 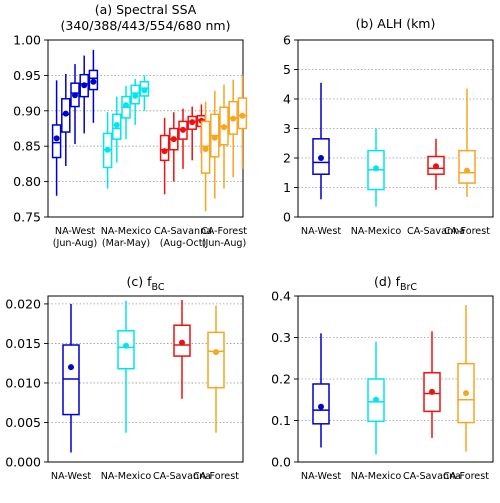 I want to click on y-tick-label: 1, so click(x=287, y=187).